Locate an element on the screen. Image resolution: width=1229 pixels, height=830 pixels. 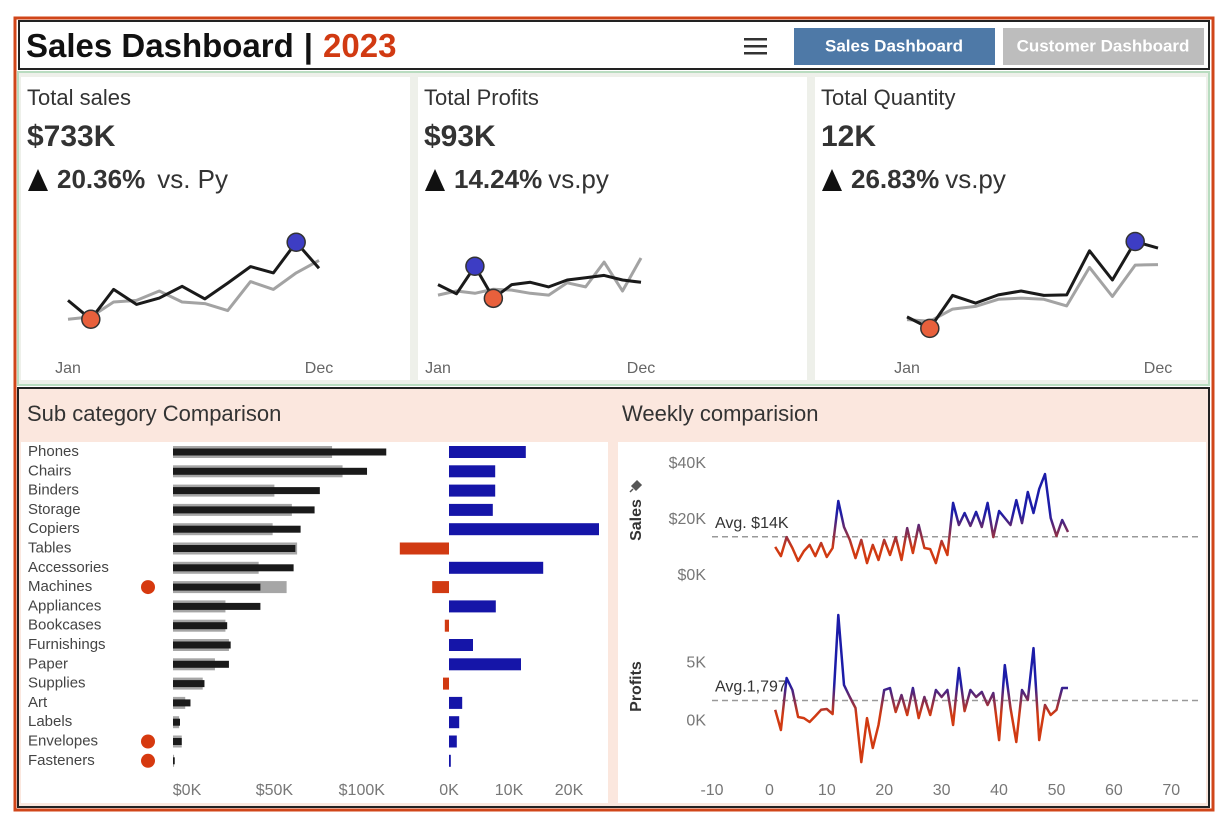
kpi-change: 26.83% vs.py is located at coordinates (928, 179).